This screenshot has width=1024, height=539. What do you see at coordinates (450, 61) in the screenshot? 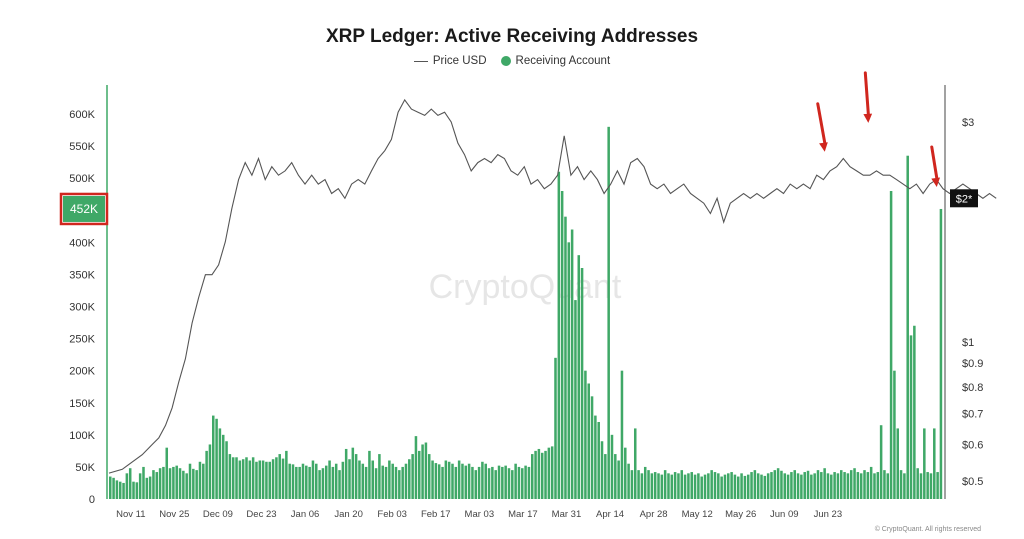
I see `legend-item-price: Price USD` at bounding box center [450, 61].